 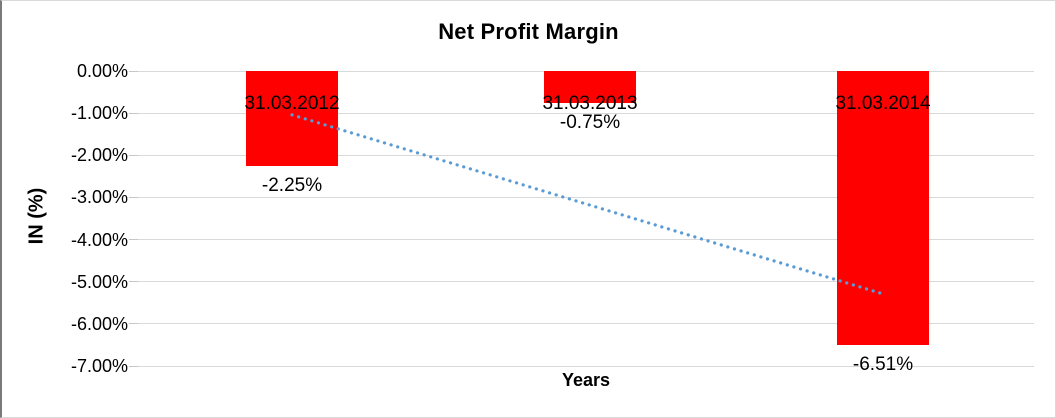 What do you see at coordinates (102, 71) in the screenshot?
I see `y-tick-label: 0.00%` at bounding box center [102, 71].